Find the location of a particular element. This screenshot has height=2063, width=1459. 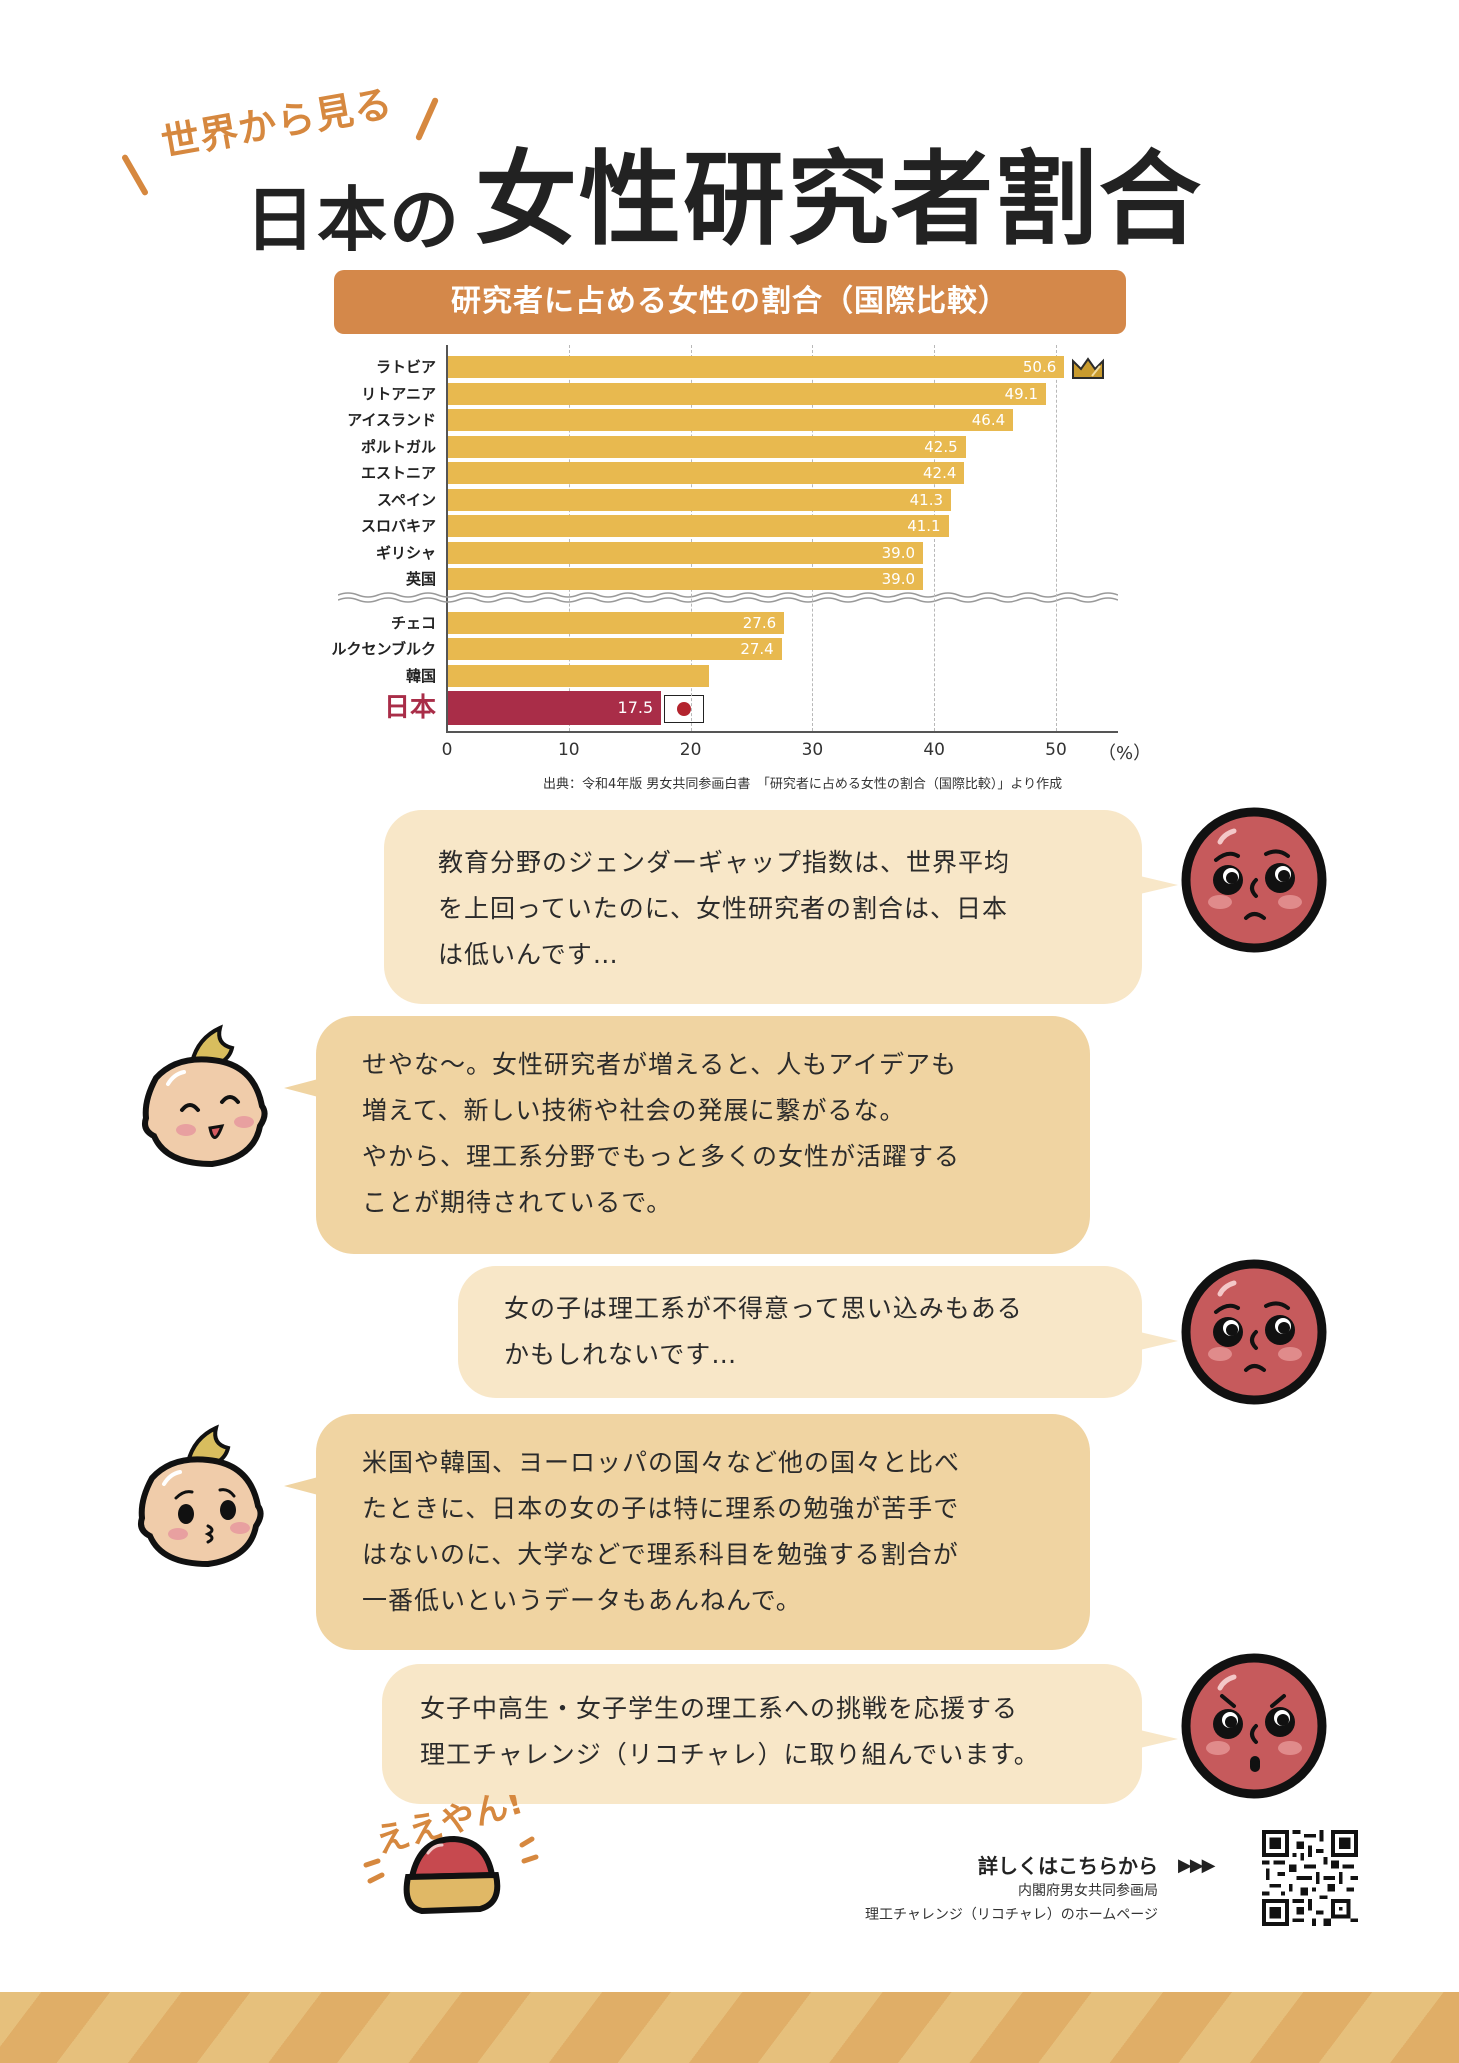

bar: 50.6 is located at coordinates (756, 367).